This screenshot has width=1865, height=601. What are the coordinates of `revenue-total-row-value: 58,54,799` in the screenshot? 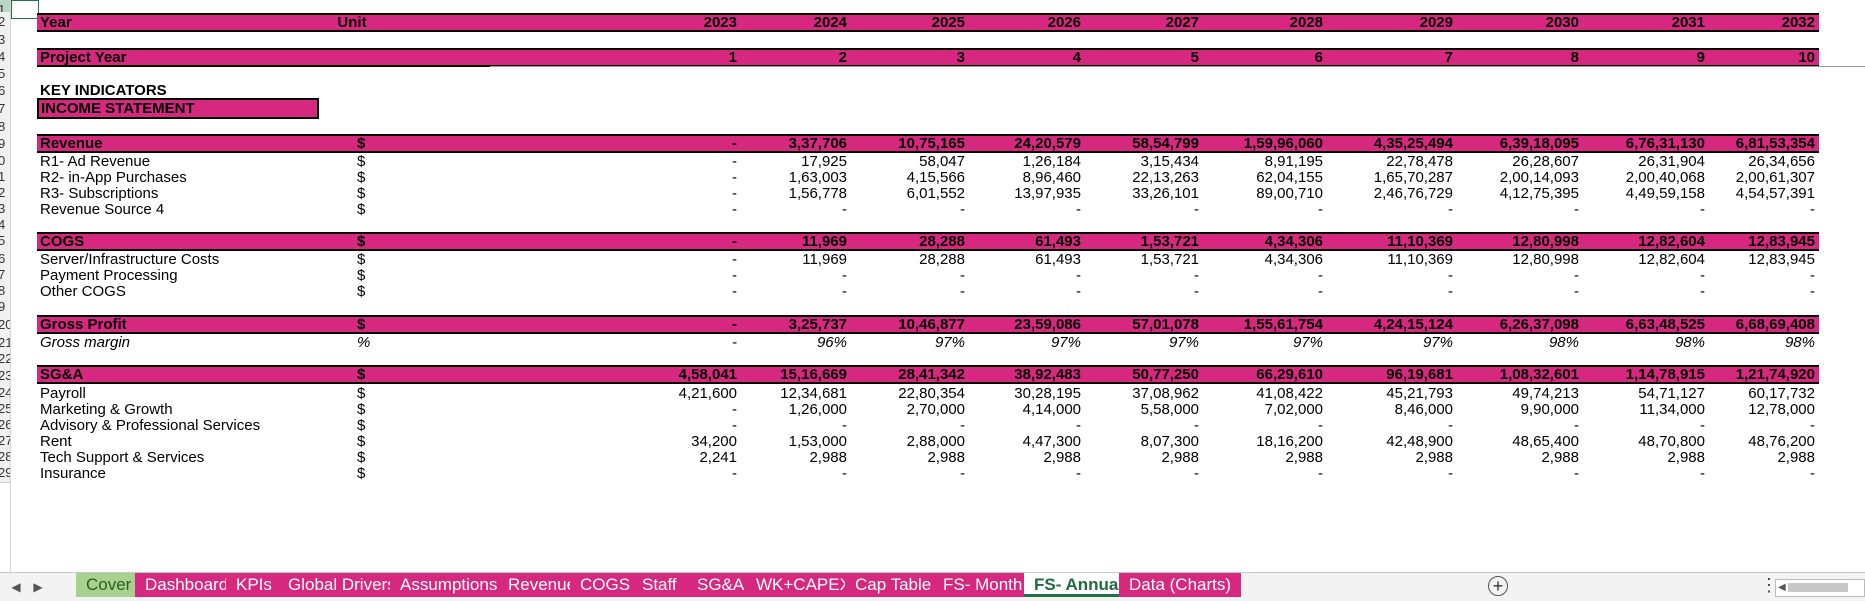 It's located at (1165, 144).